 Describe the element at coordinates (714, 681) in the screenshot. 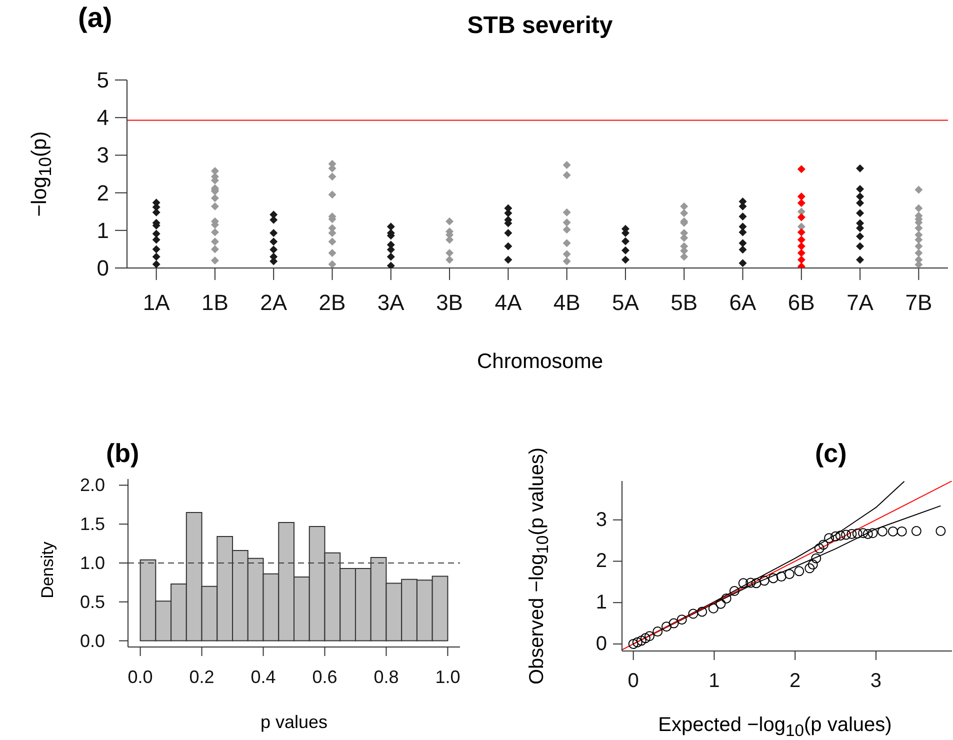

I see `x-tick-label: 1` at that location.